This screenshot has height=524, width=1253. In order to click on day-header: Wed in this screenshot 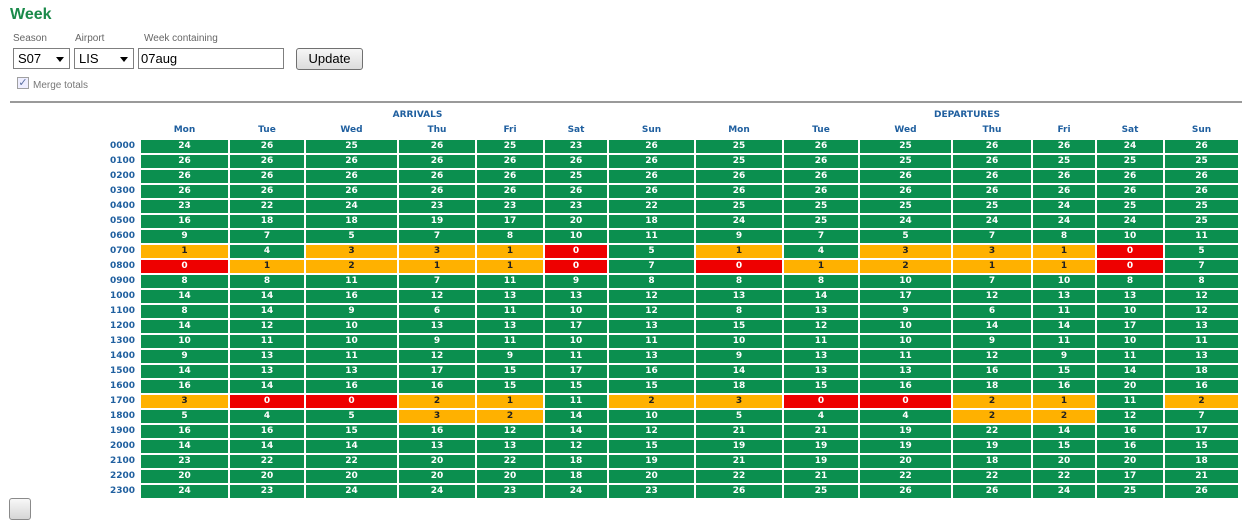, I will do `click(351, 130)`.